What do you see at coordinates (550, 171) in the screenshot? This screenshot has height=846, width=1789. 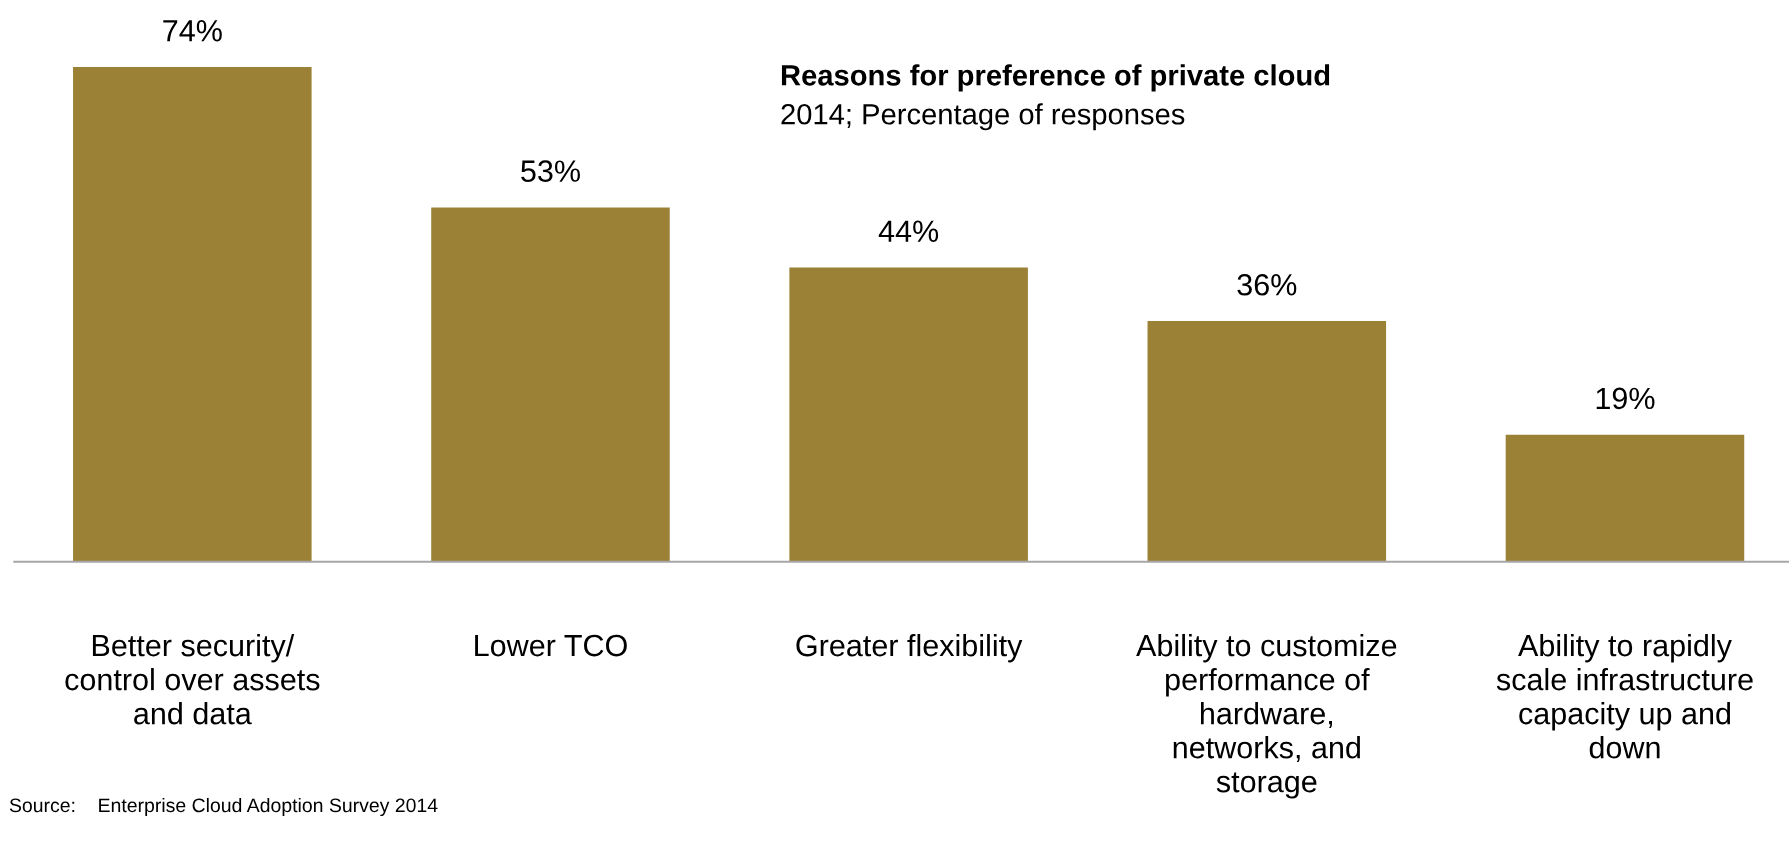 I see `data-label: 53%` at bounding box center [550, 171].